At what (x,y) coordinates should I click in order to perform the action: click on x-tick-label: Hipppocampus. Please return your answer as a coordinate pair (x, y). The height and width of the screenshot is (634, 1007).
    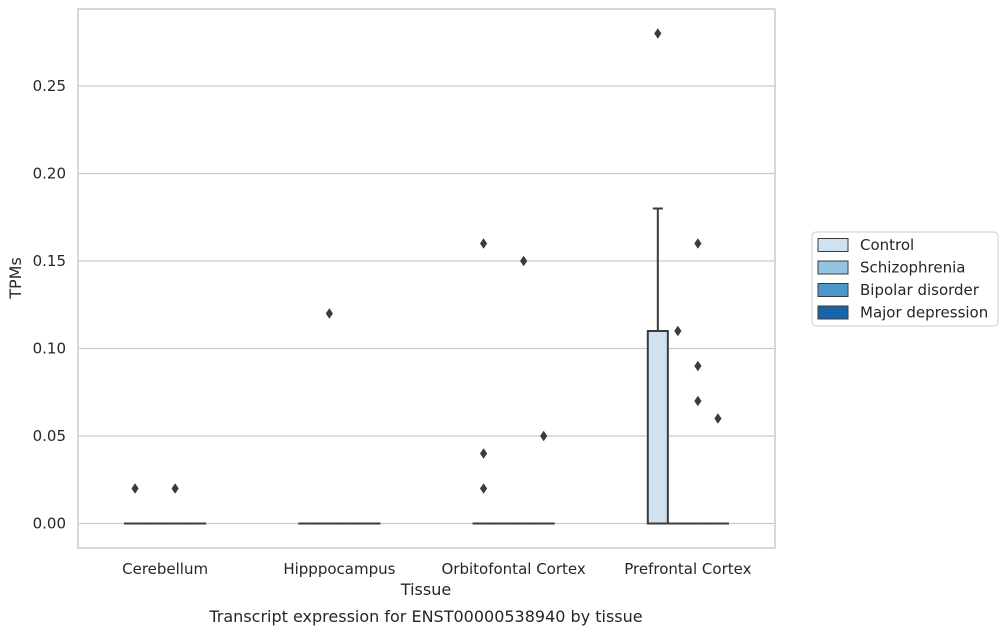
    Looking at the image, I should click on (339, 569).